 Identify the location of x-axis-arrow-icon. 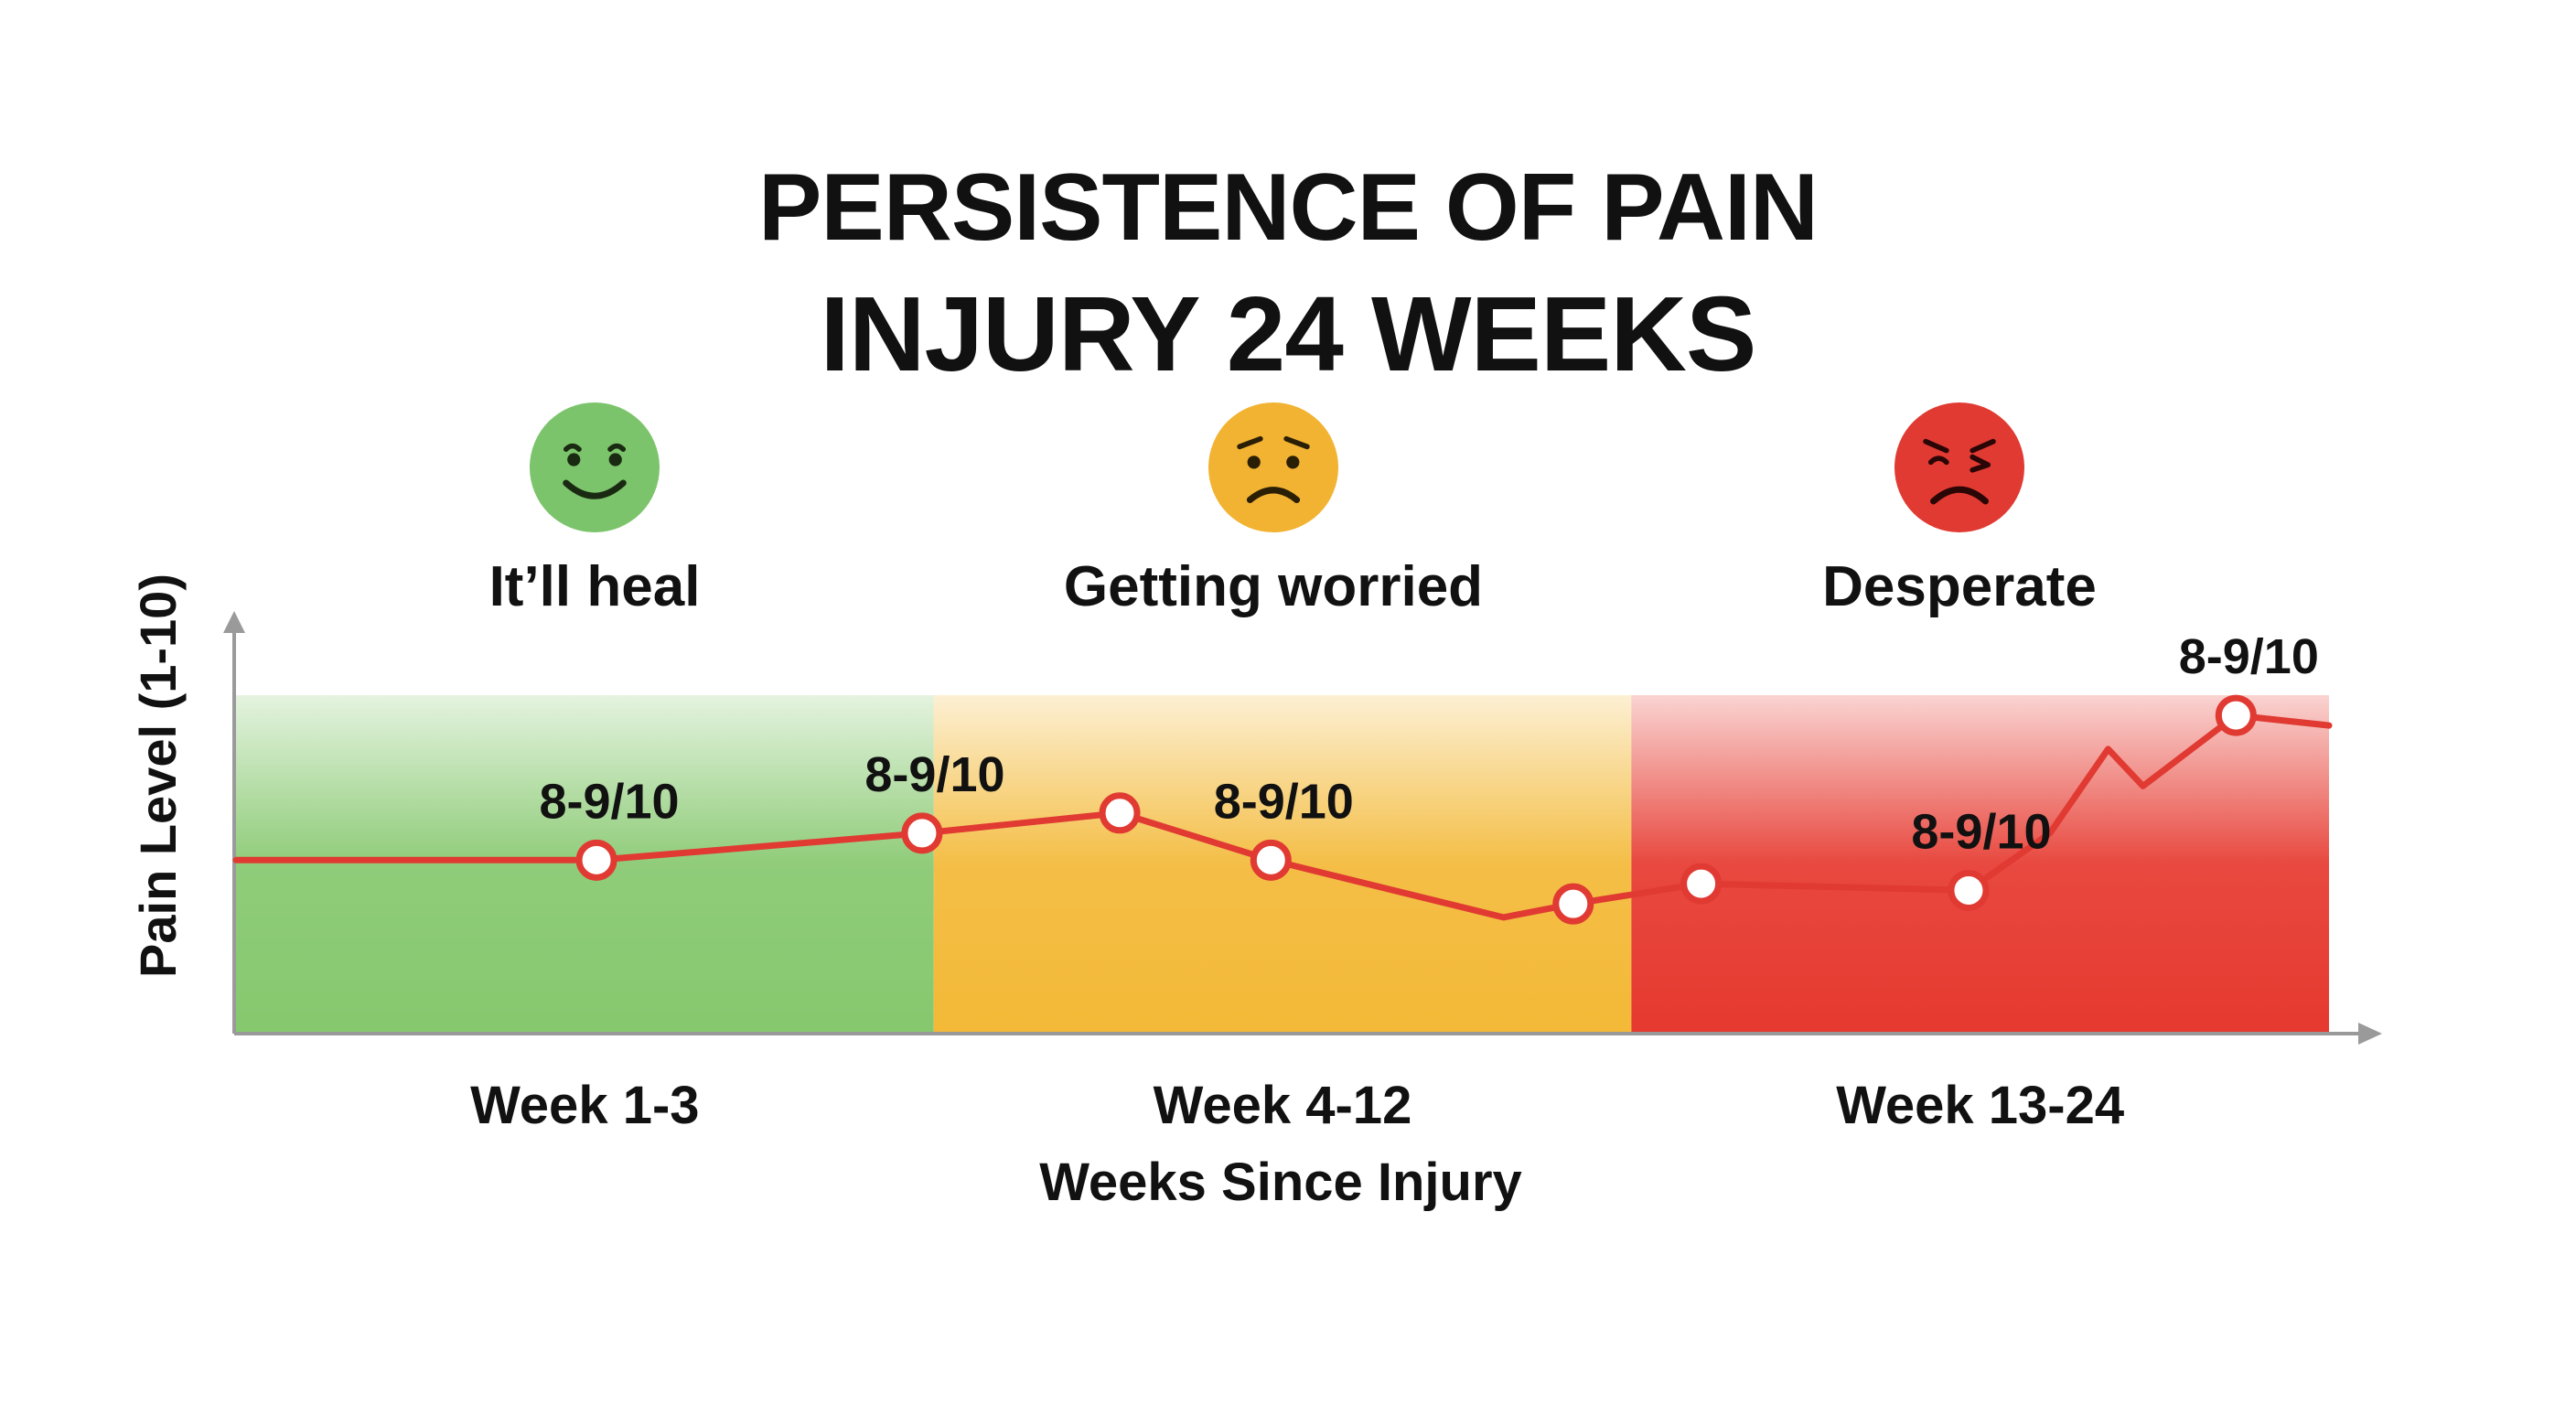
(2370, 1034).